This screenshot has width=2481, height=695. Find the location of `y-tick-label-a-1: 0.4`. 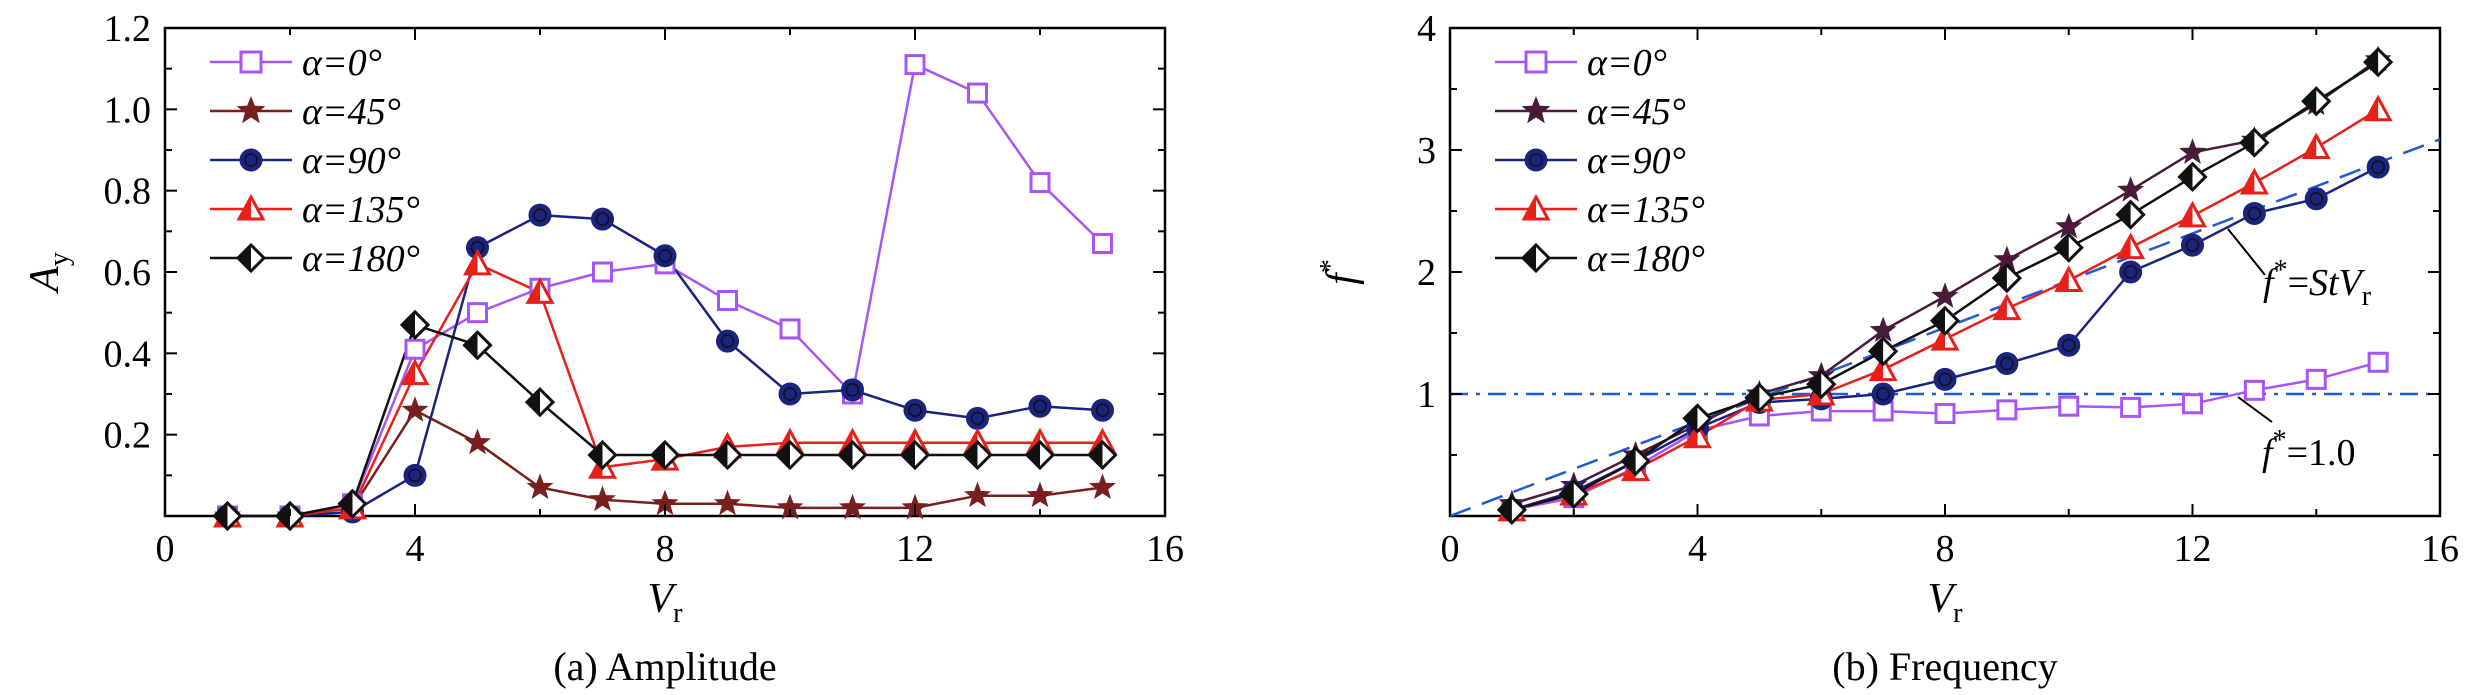

y-tick-label-a-1: 0.4 is located at coordinates (128, 354).